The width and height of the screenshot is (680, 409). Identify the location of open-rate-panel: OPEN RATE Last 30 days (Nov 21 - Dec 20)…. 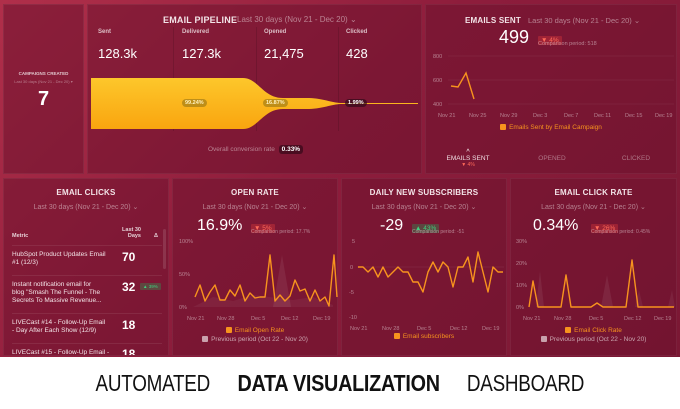
(255, 267).